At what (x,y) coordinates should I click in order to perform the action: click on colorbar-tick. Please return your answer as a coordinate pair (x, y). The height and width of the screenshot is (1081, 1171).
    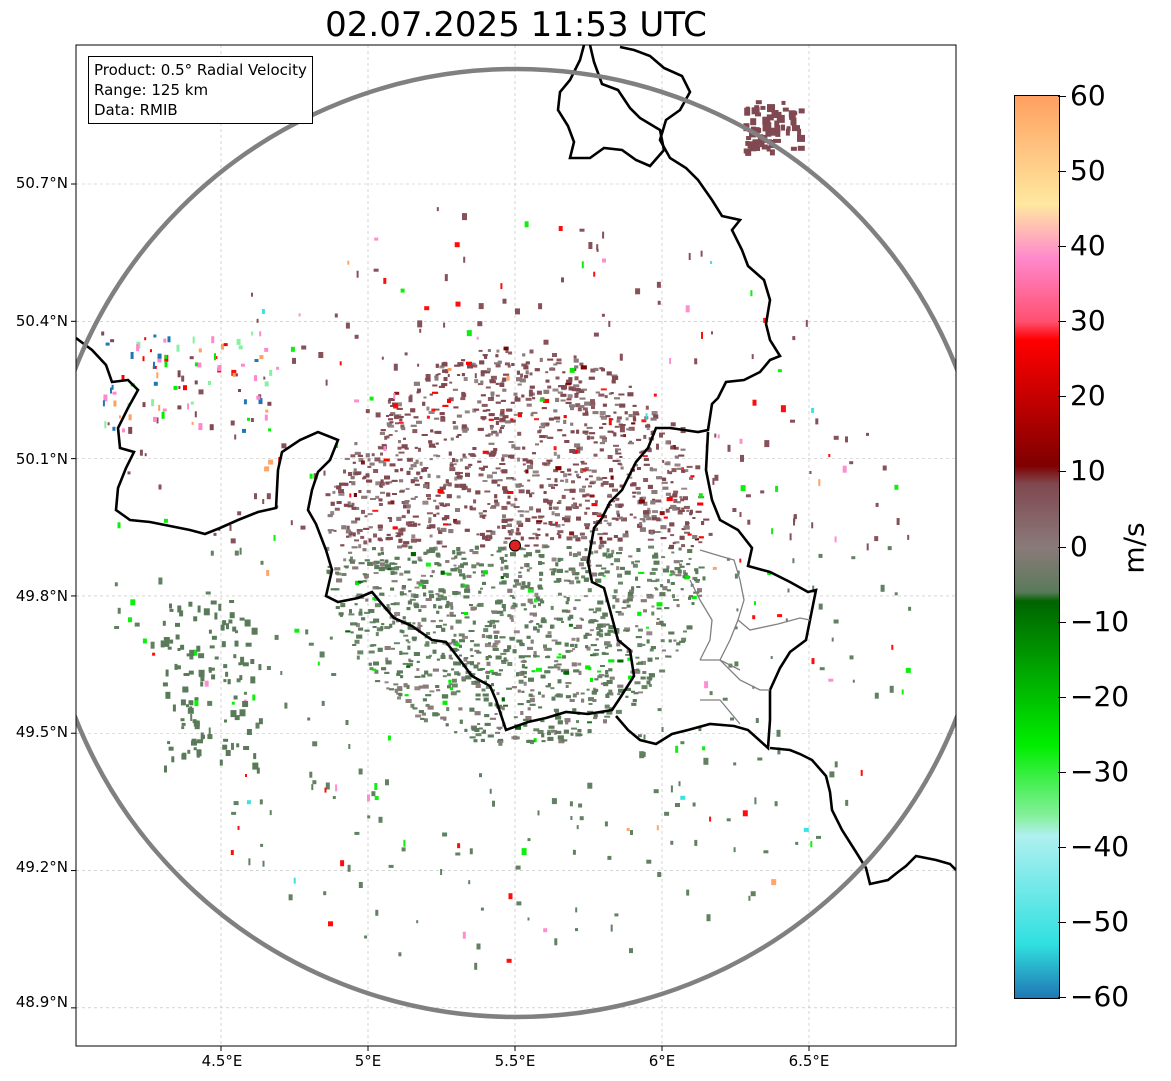
    Looking at the image, I should click on (1062, 472).